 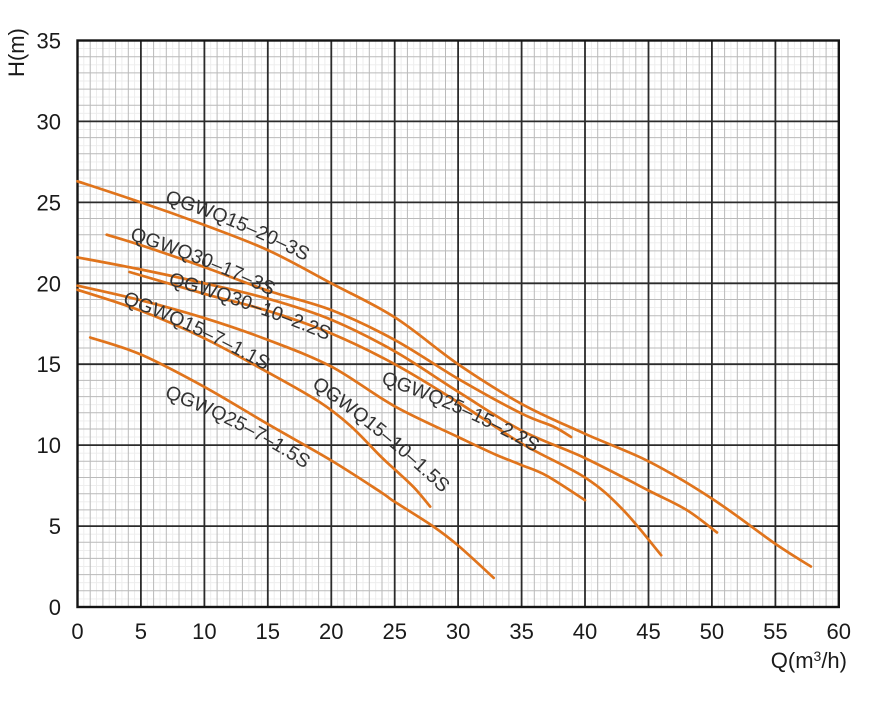 What do you see at coordinates (775, 631) in the screenshot?
I see `svg-text: 55` at bounding box center [775, 631].